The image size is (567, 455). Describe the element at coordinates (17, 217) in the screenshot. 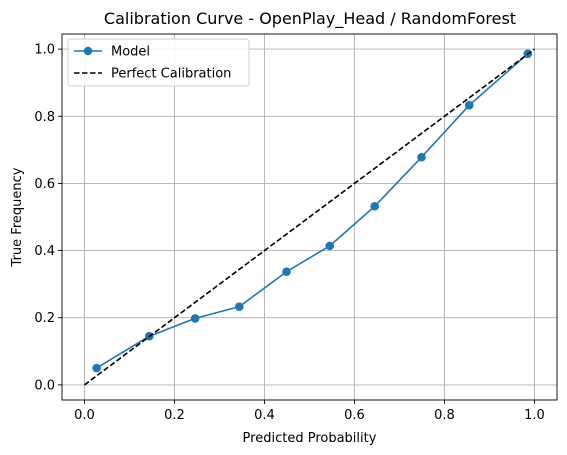

I see `y-axis-label: True Frequency` at that location.